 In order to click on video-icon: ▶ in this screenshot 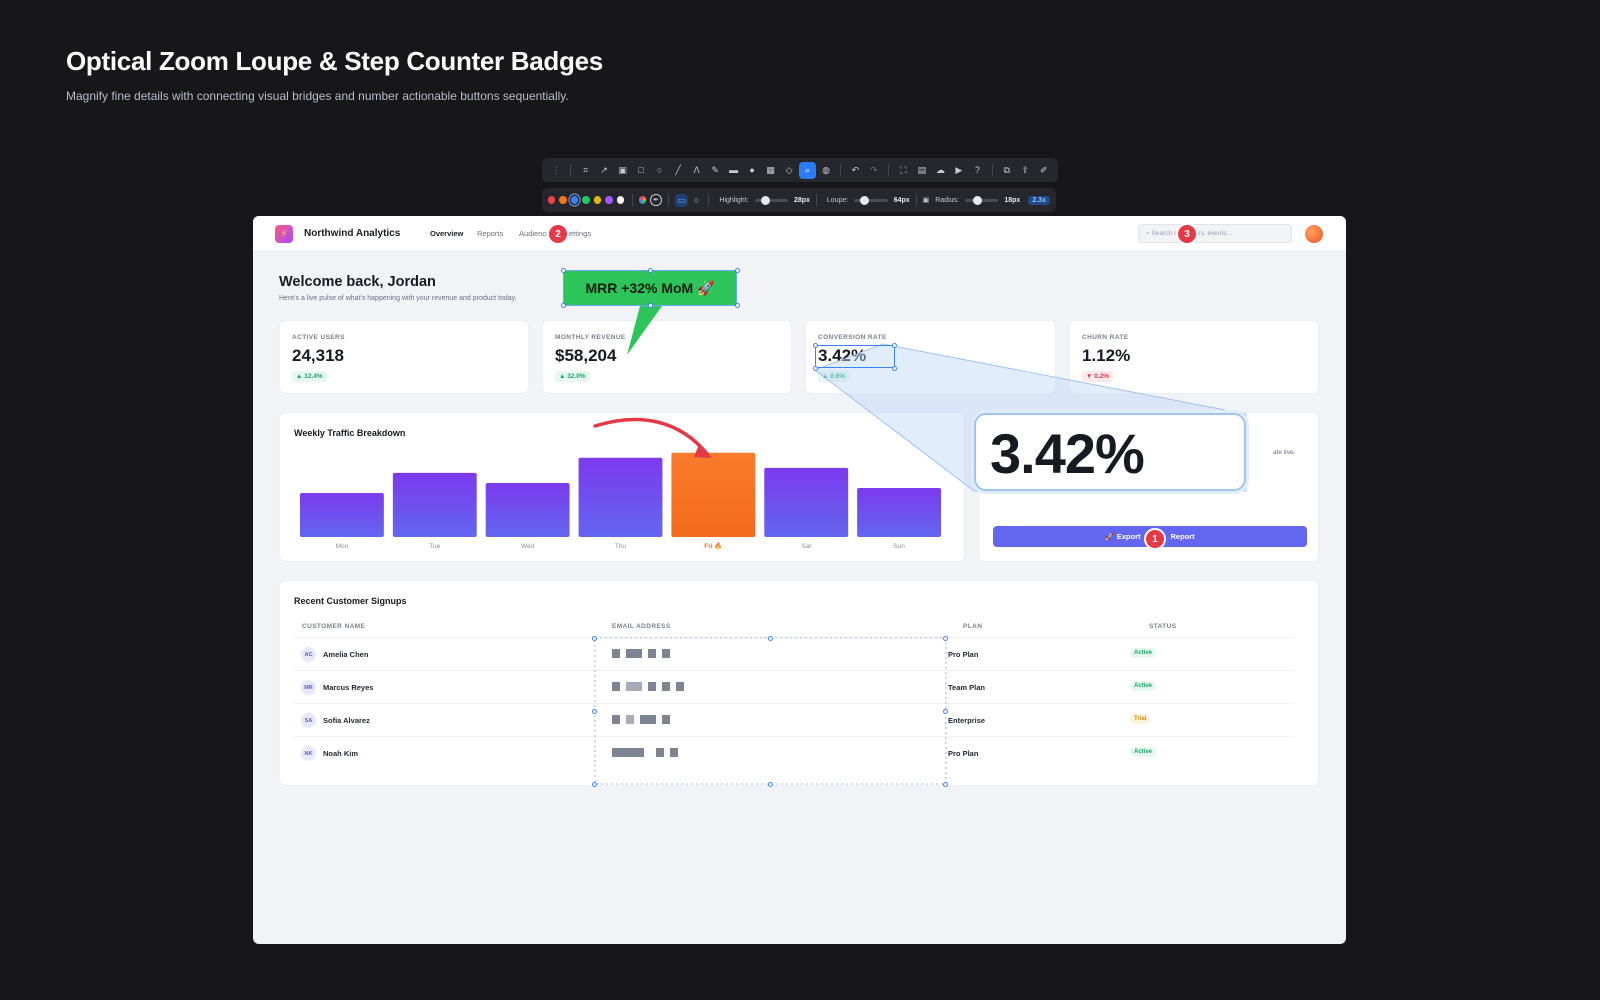, I will do `click(959, 169)`.